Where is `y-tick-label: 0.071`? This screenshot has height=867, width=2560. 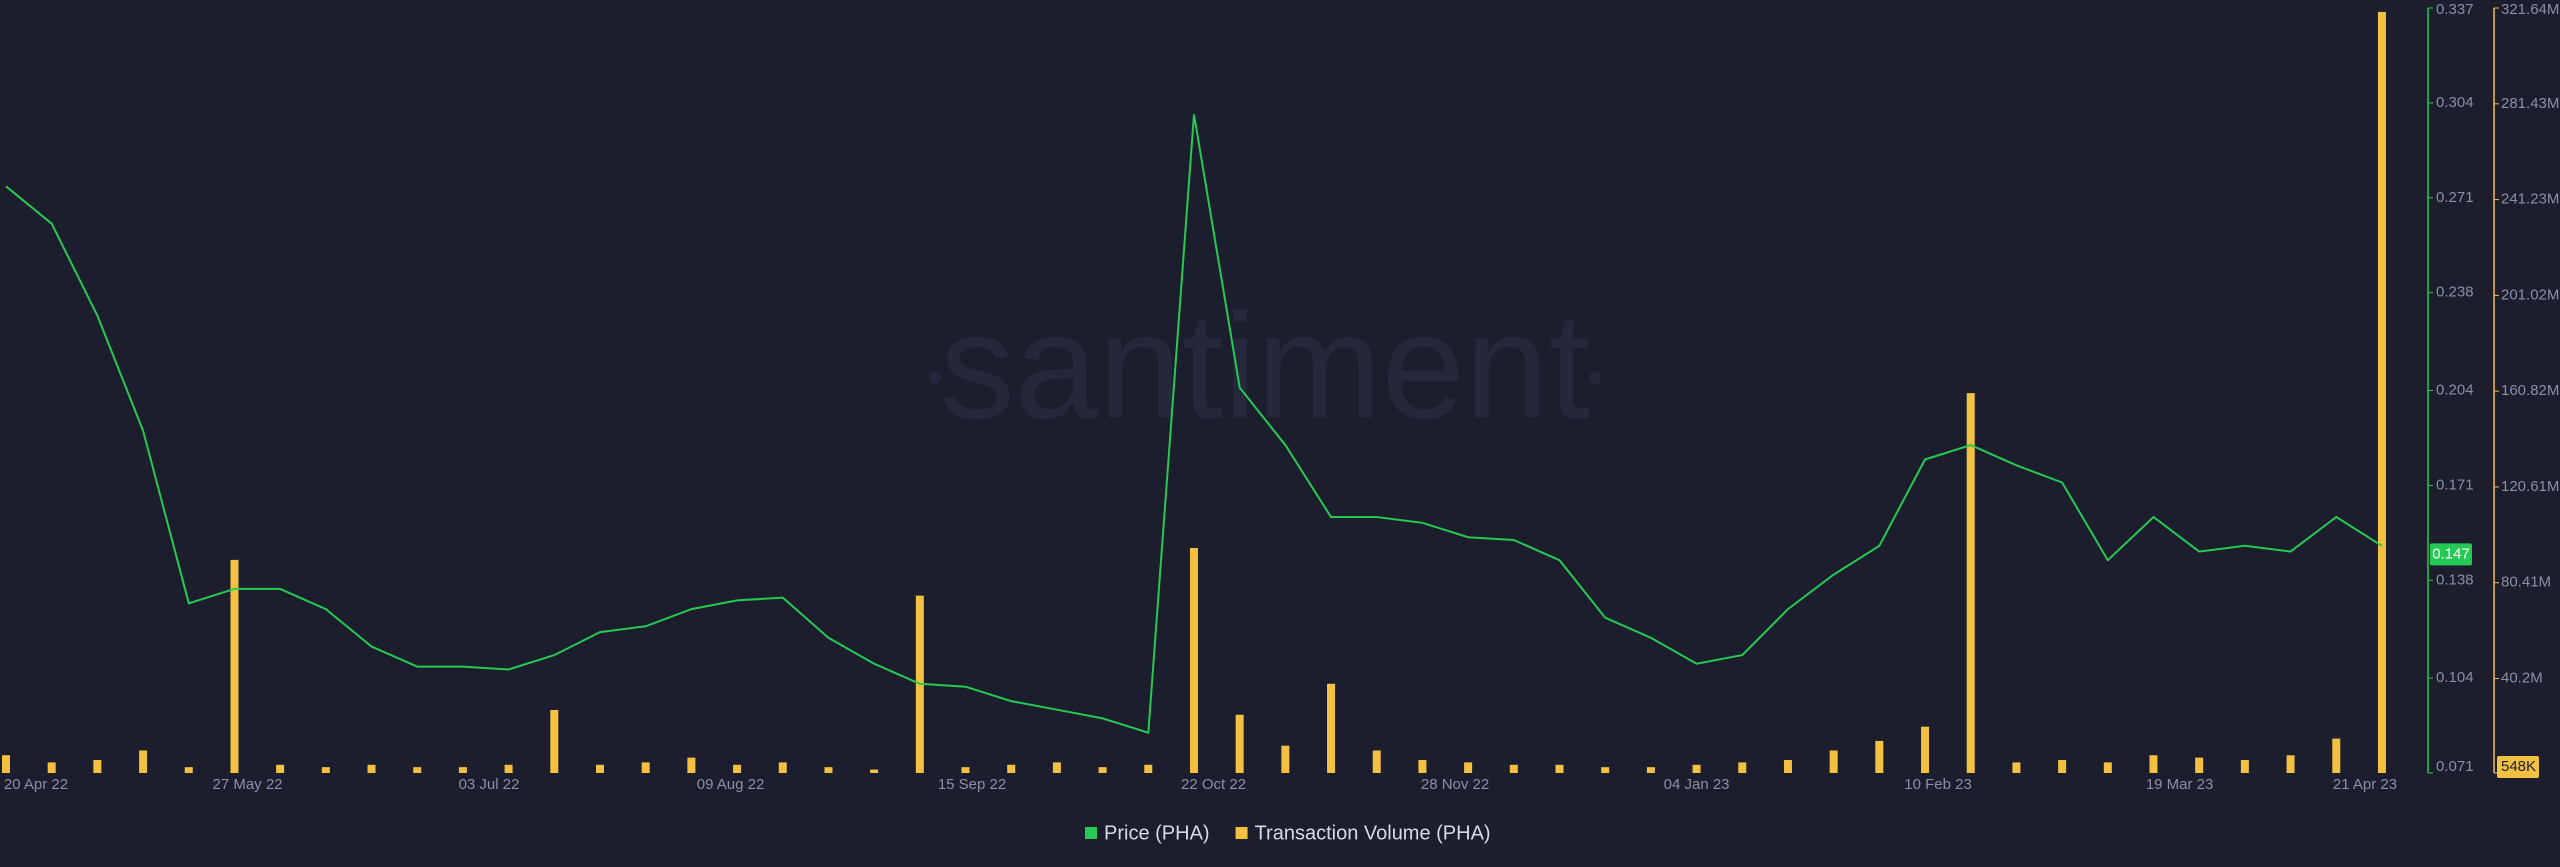
y-tick-label: 0.071 is located at coordinates (2455, 766).